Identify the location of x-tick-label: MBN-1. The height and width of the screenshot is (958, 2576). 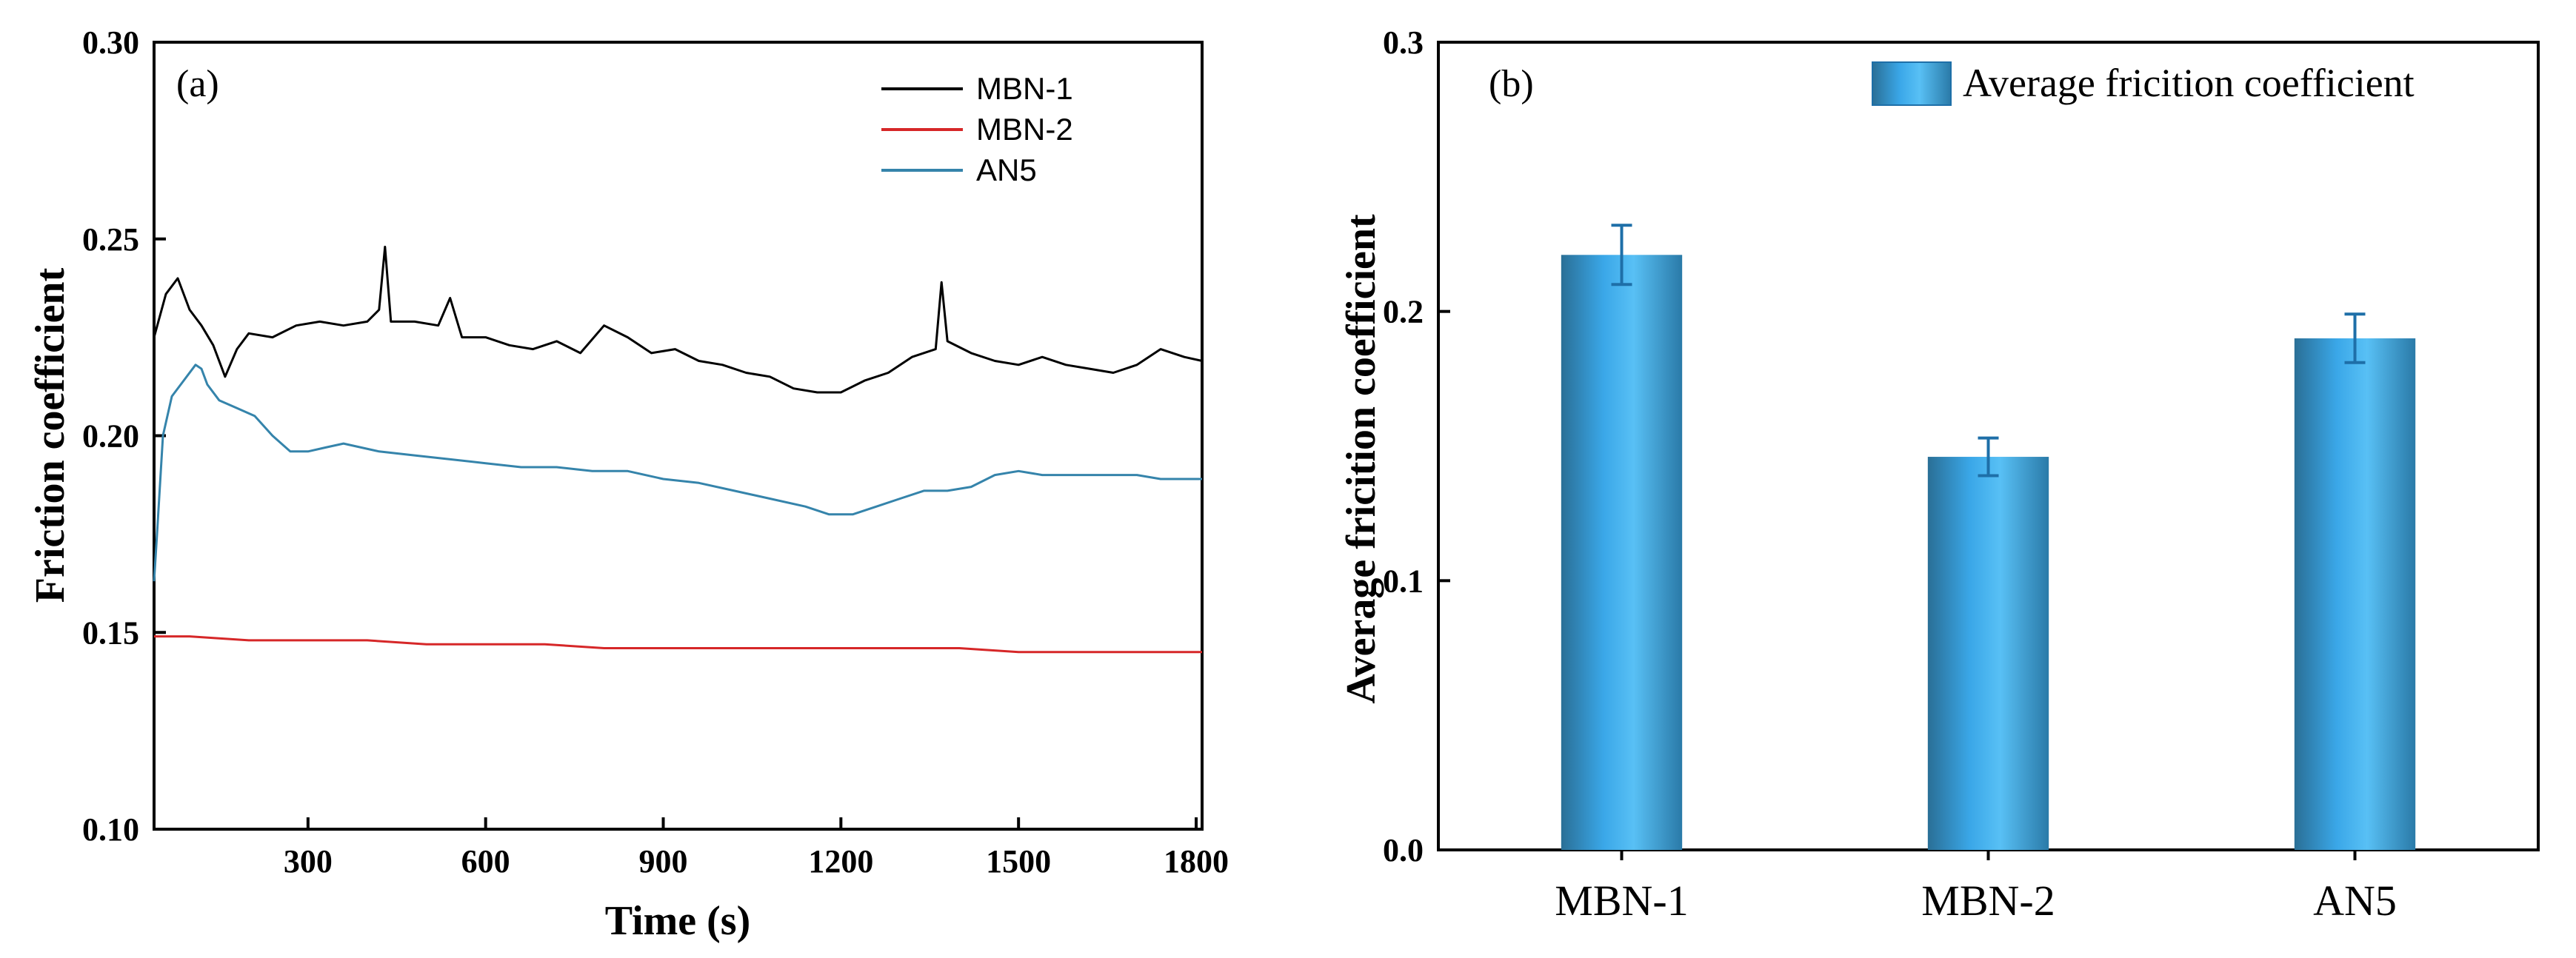
(1621, 901).